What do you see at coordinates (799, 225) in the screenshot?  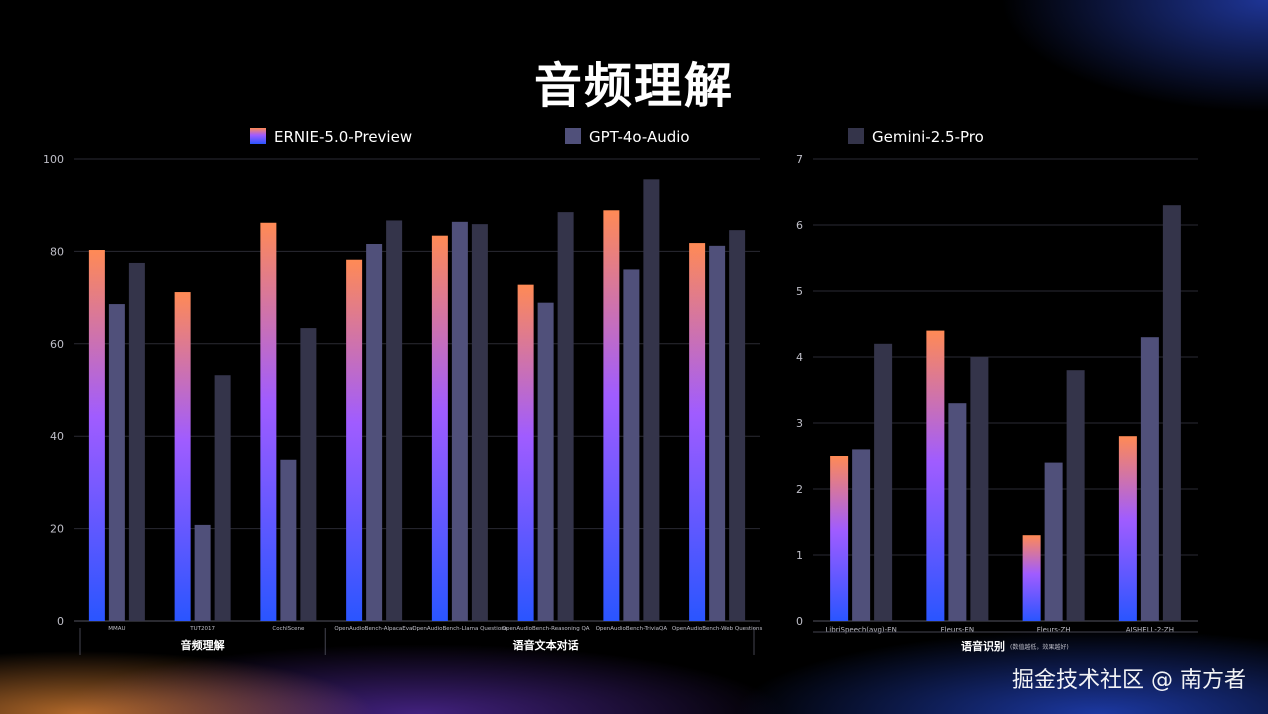 I see `y-tick-label: 6` at bounding box center [799, 225].